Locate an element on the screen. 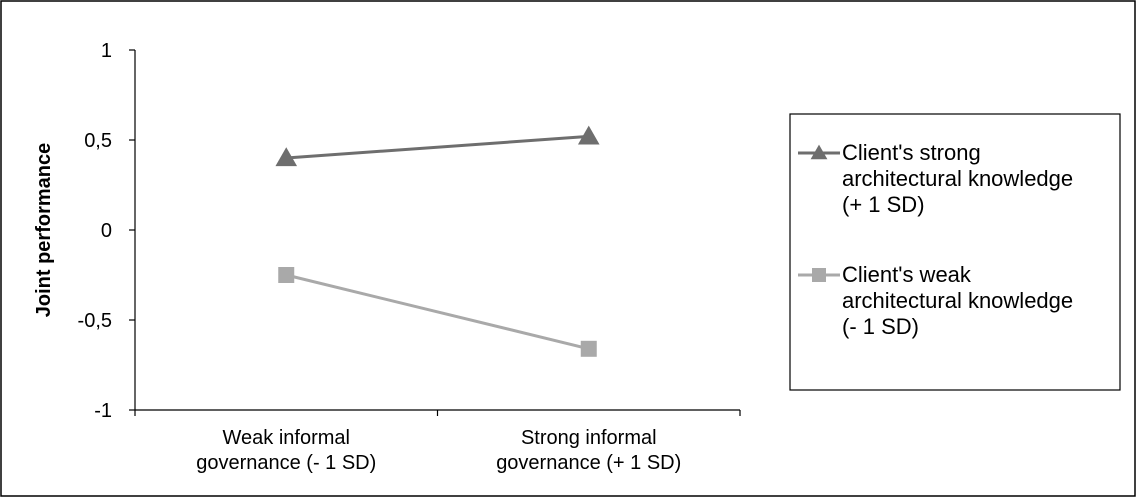 The image size is (1136, 497). y-tick-label: 0,5 is located at coordinates (98, 141).